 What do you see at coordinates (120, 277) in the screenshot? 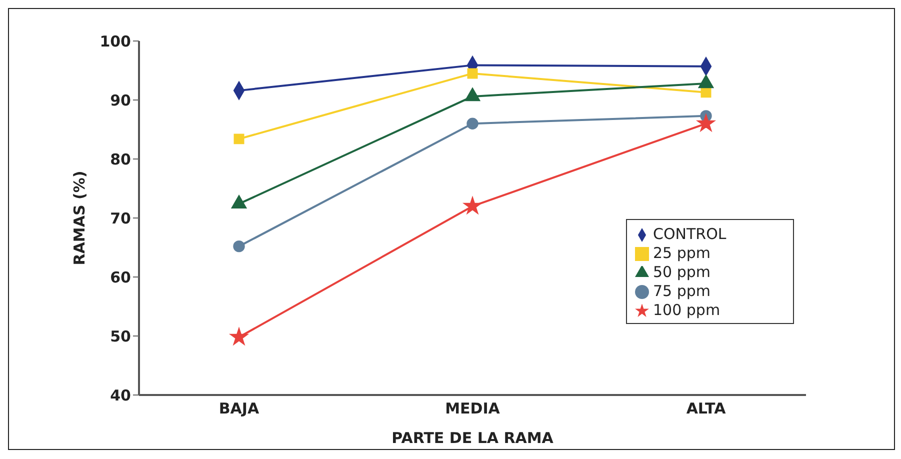
I see `y-tick-label: 60` at bounding box center [120, 277].